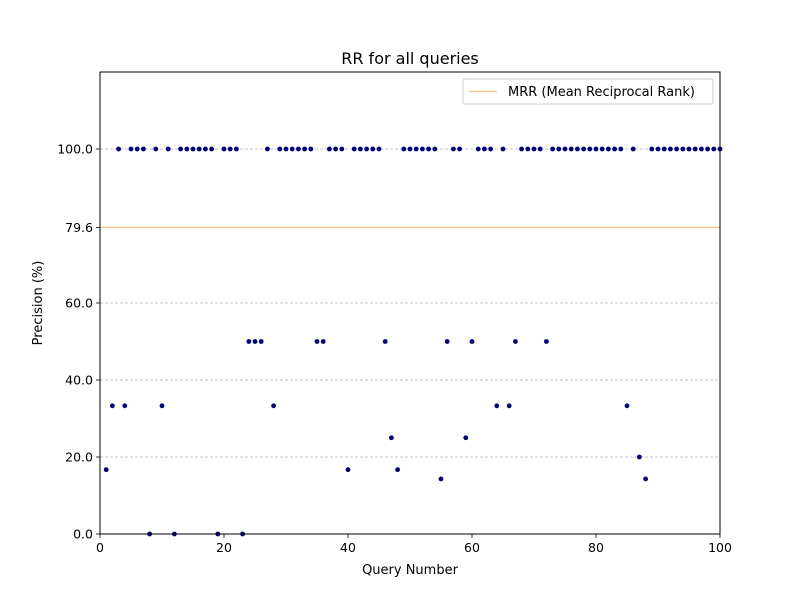  Describe the element at coordinates (720, 547) in the screenshot. I see `x-tick-label-100: 100` at that location.